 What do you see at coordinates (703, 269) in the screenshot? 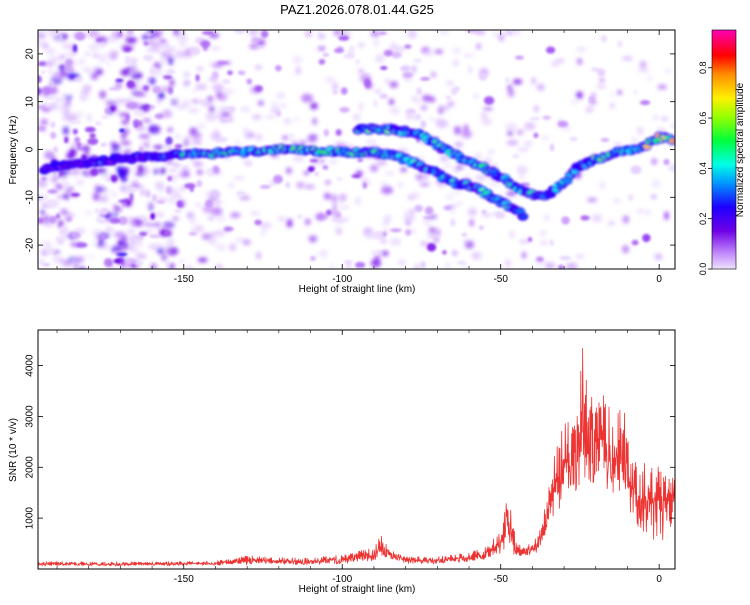
I see `colorbar-tick-label: 0.0` at bounding box center [703, 269].